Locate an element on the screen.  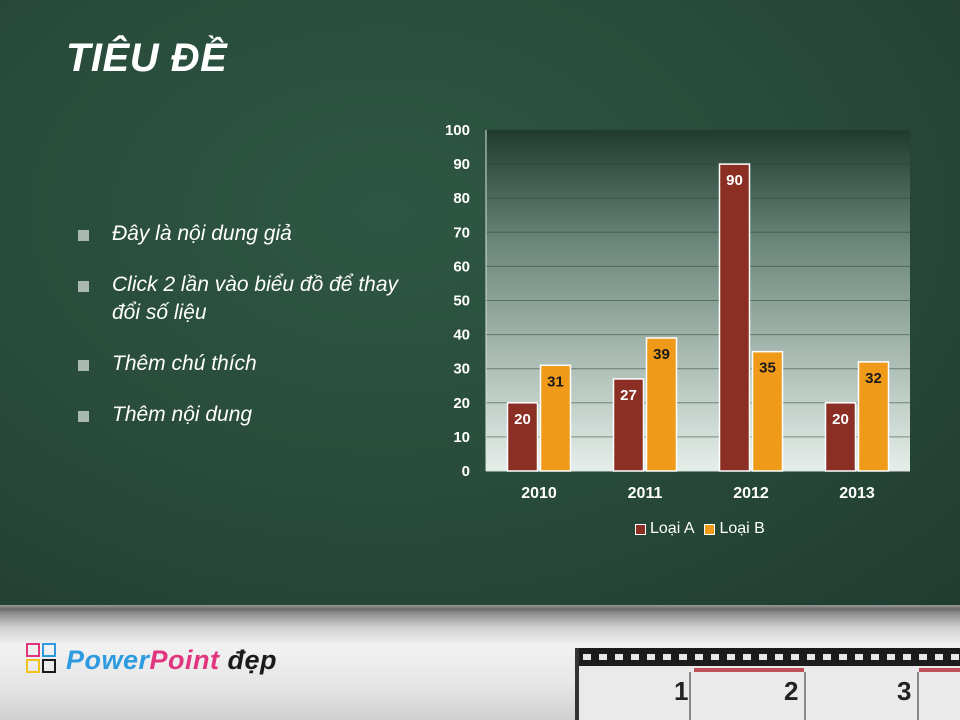
legend-item: Loại A is located at coordinates (664, 529).